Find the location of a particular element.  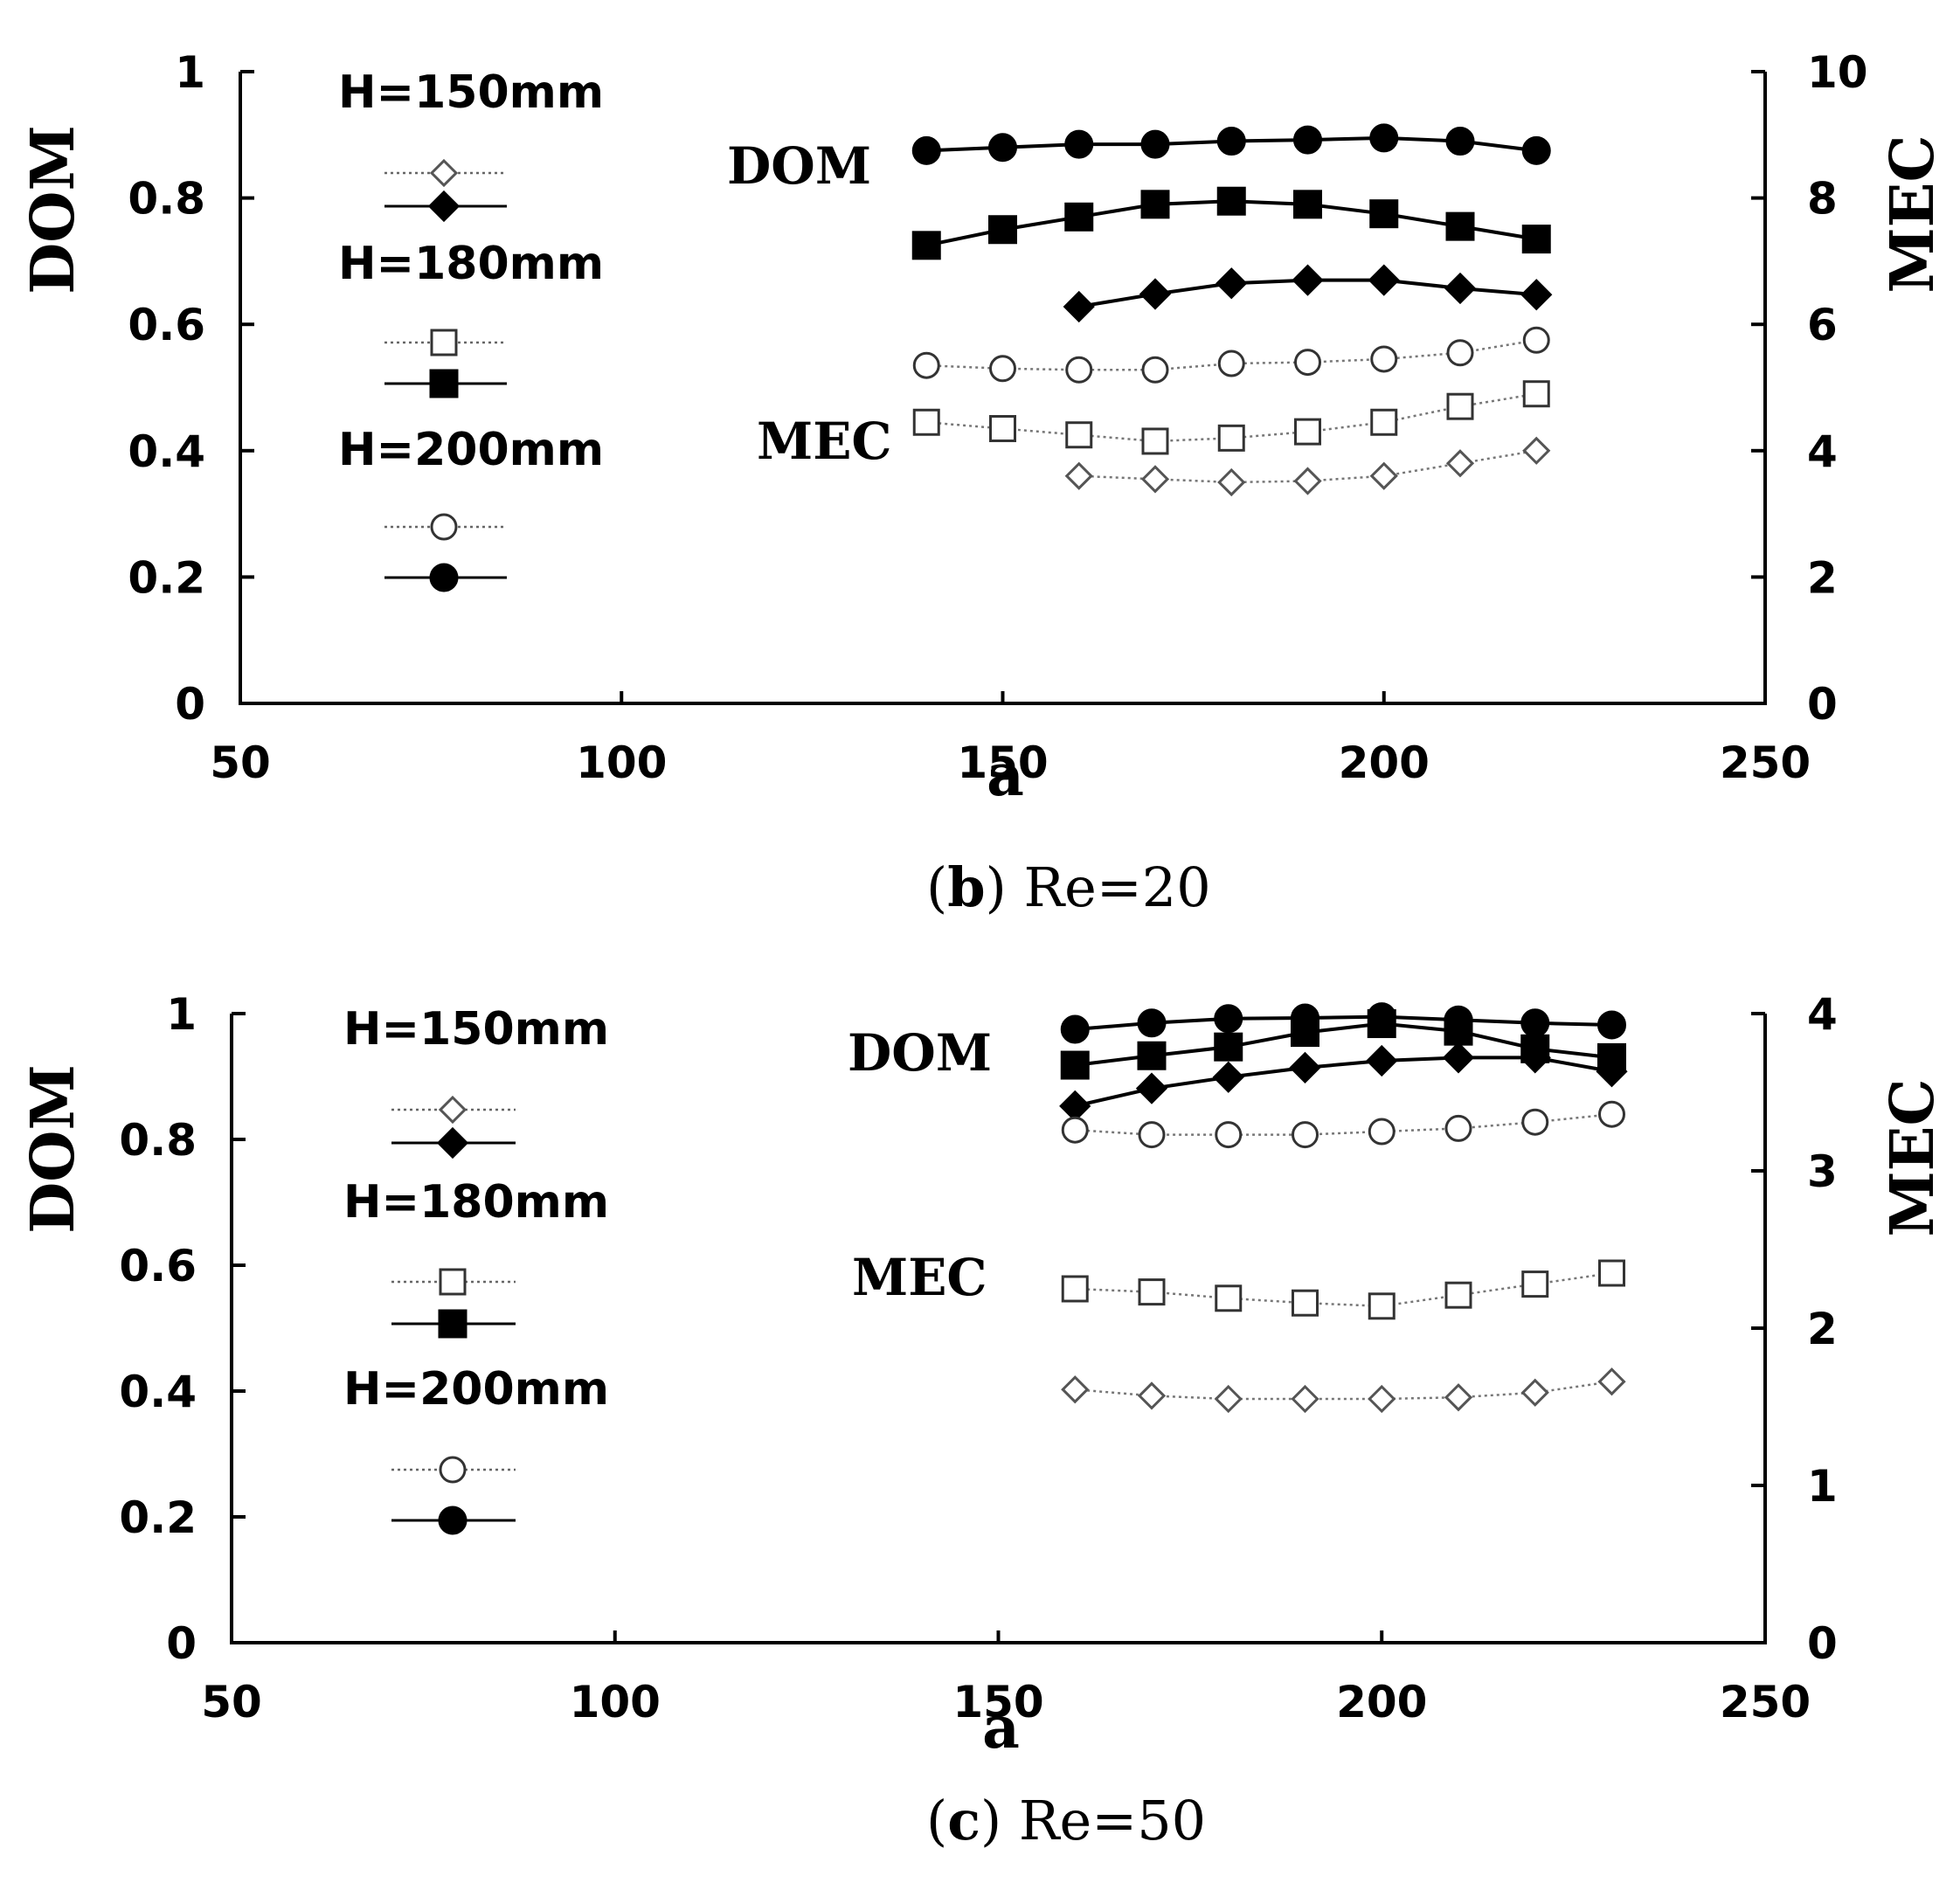

y-left-tick-label: 1 is located at coordinates (190, 73).